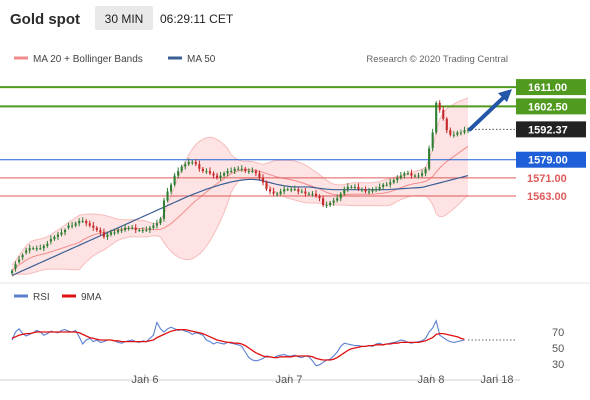  I want to click on legend-9ma-label: 9MA, so click(91, 297).